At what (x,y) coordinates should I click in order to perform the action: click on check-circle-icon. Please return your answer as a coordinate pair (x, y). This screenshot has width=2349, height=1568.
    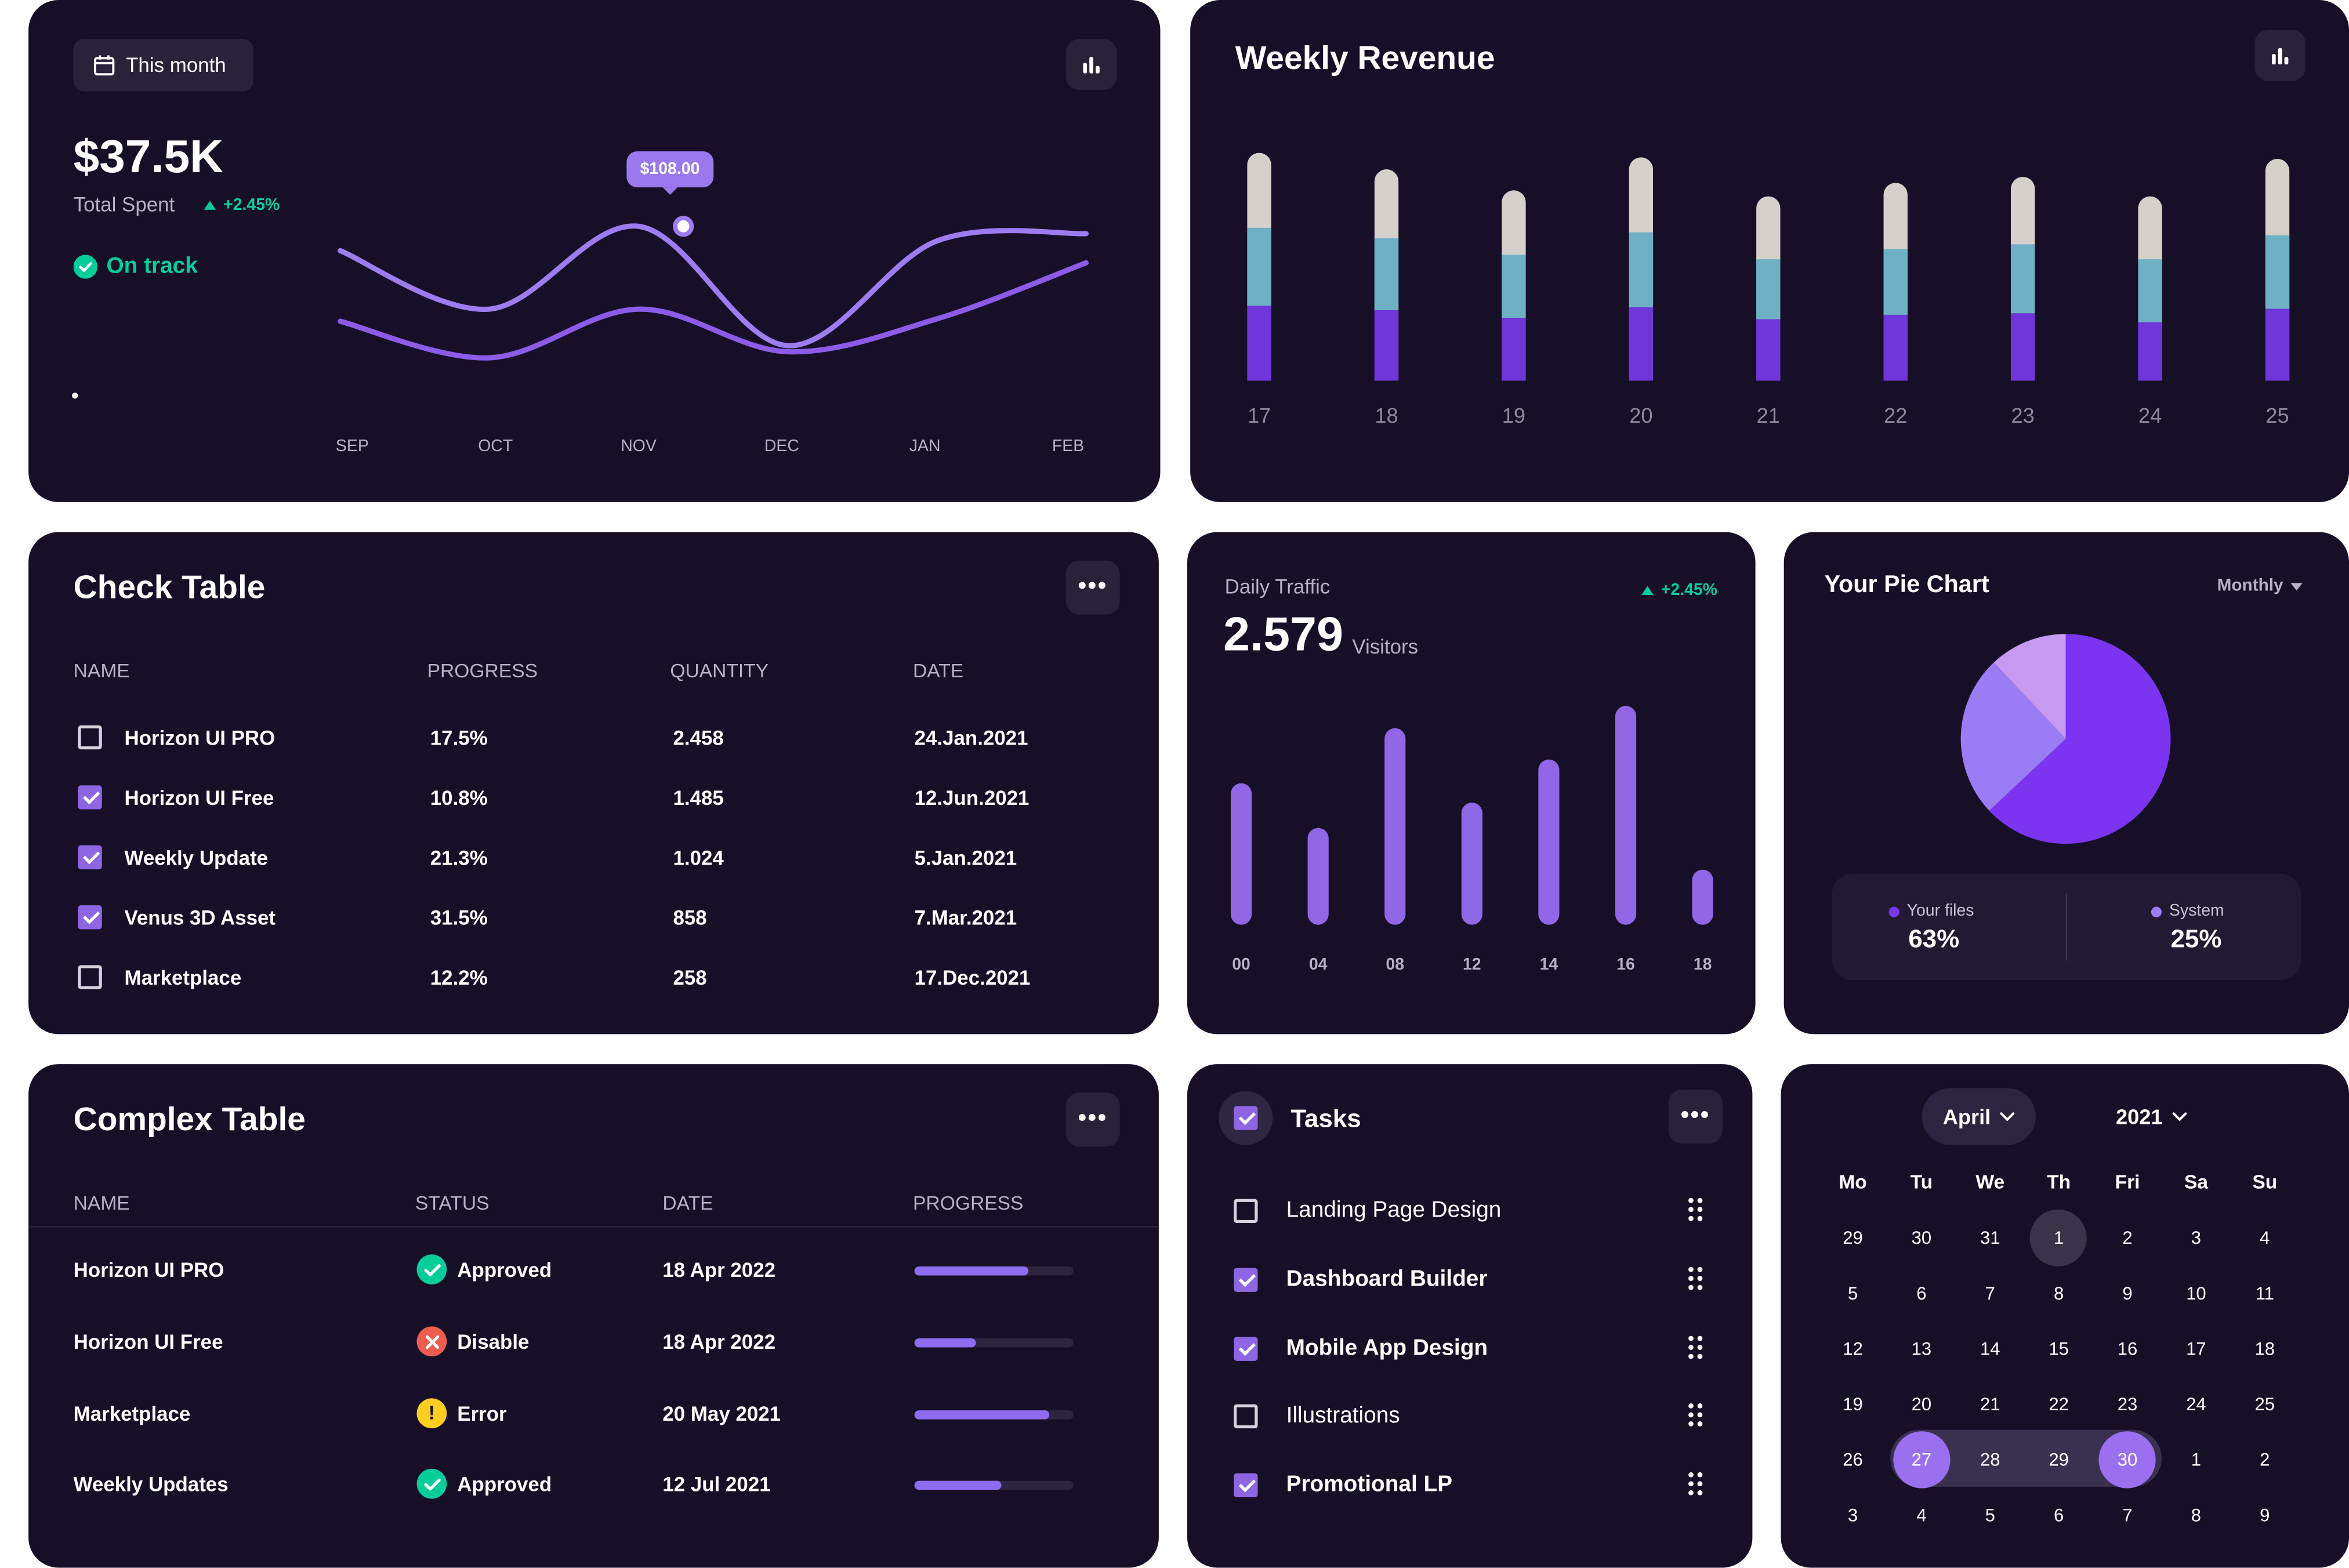
    Looking at the image, I should click on (85, 266).